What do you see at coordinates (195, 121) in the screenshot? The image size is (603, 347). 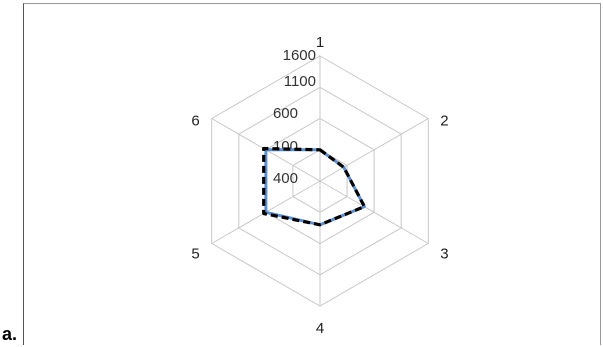 I see `axis-label-6: 6` at bounding box center [195, 121].